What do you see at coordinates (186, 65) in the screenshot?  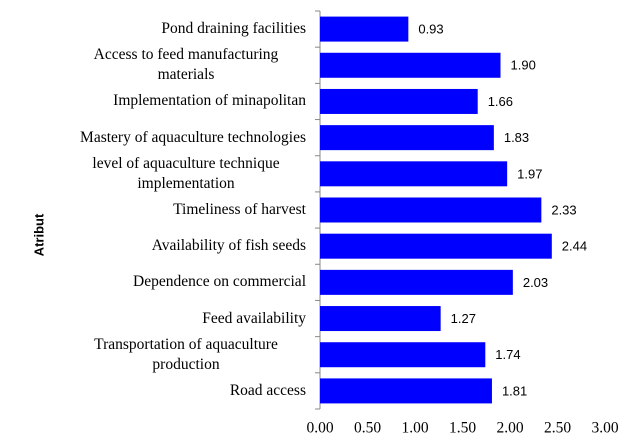 I see `y-tick-label: Access to feed manufacturing materials` at bounding box center [186, 65].